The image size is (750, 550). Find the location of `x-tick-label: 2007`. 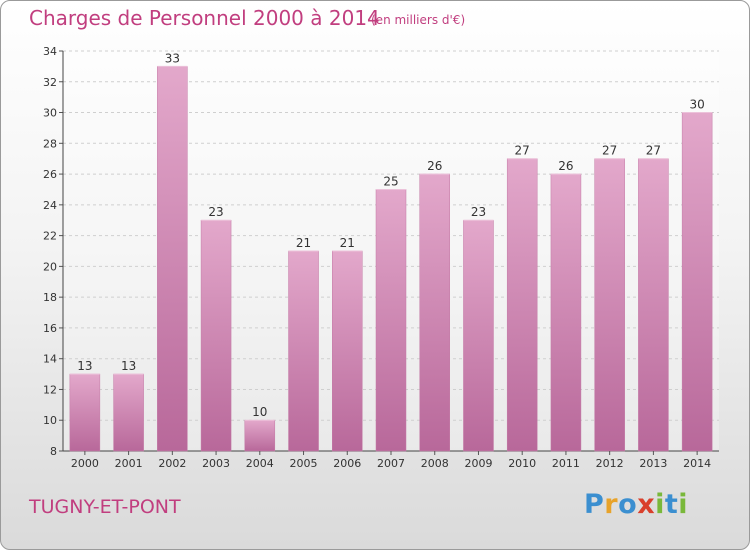

x-tick-label: 2007 is located at coordinates (391, 463).